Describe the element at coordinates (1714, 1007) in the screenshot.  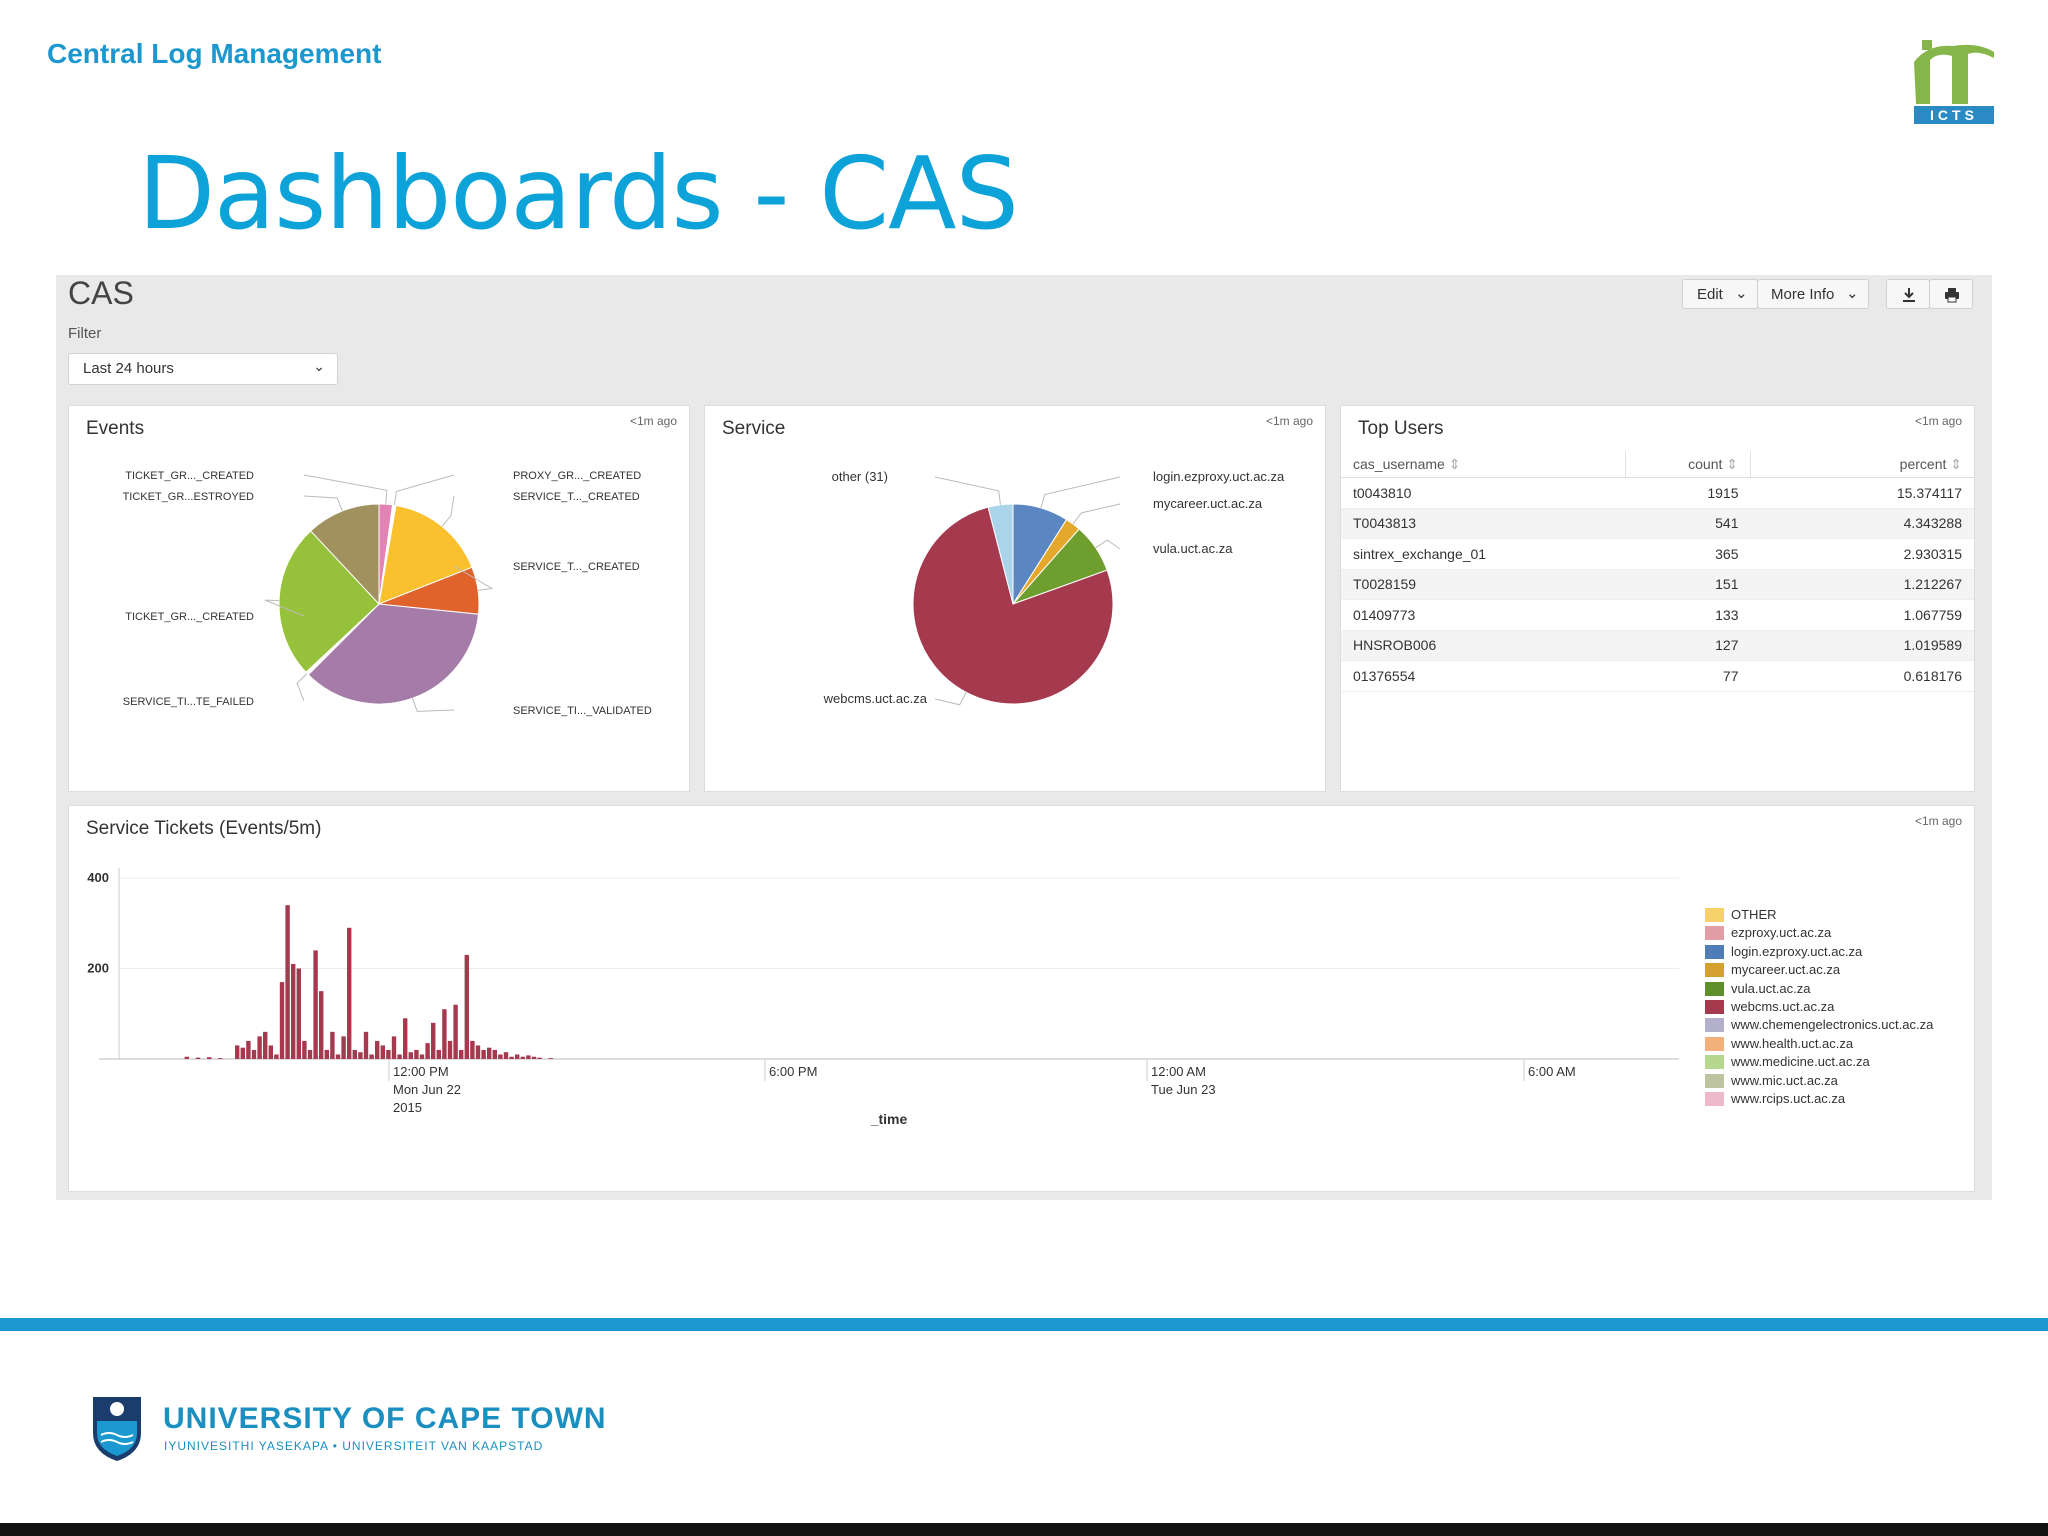
I see `legend-swatch` at that location.